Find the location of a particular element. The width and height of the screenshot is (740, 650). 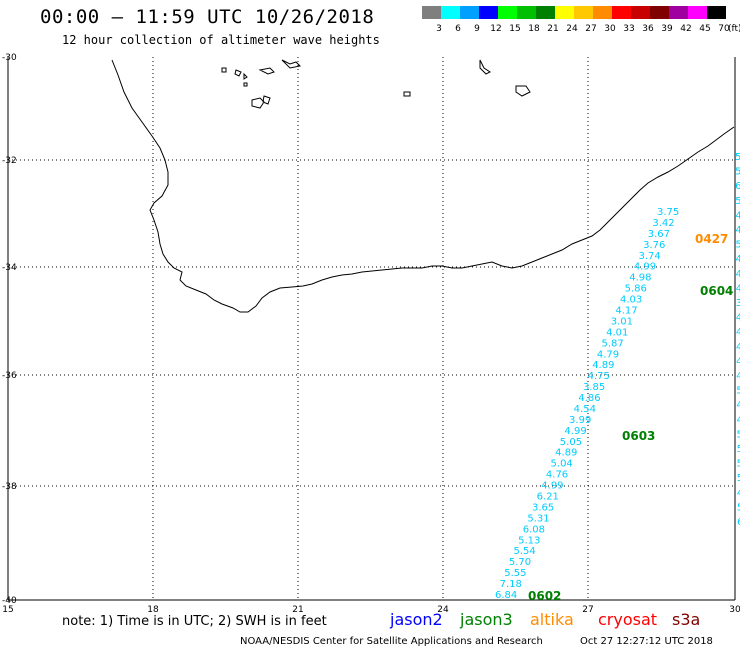

legend-label: 39 is located at coordinates (667, 29).